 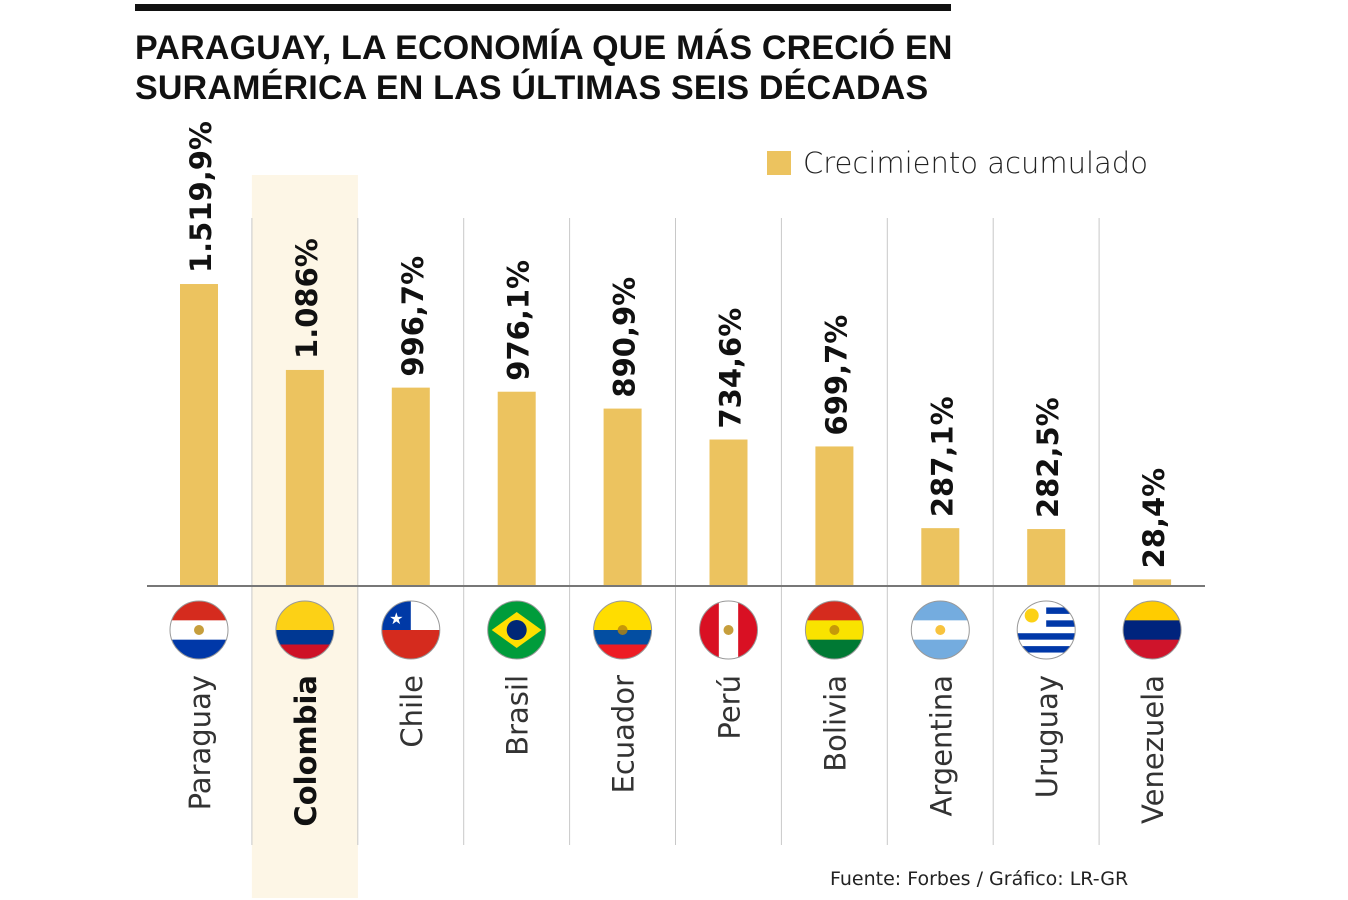 I want to click on data-label: 890,9%, so click(x=625, y=337).